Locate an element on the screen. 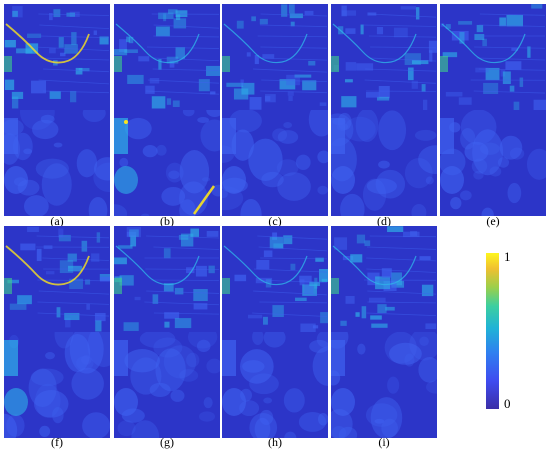  colorbar-gradient is located at coordinates (492, 331).